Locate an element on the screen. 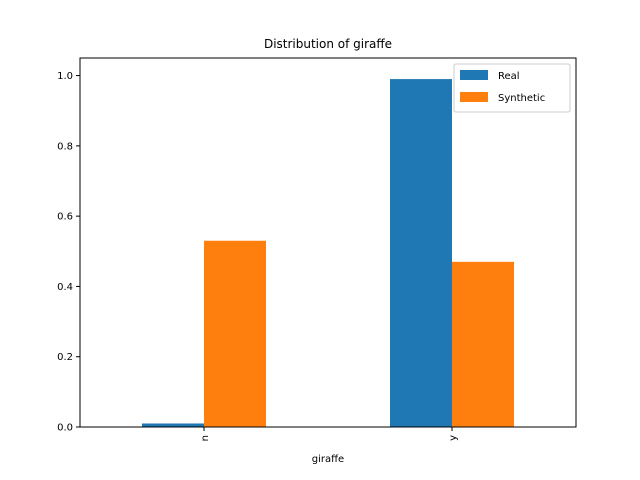 This screenshot has width=640, height=480. legend-label-real: Real is located at coordinates (509, 76).